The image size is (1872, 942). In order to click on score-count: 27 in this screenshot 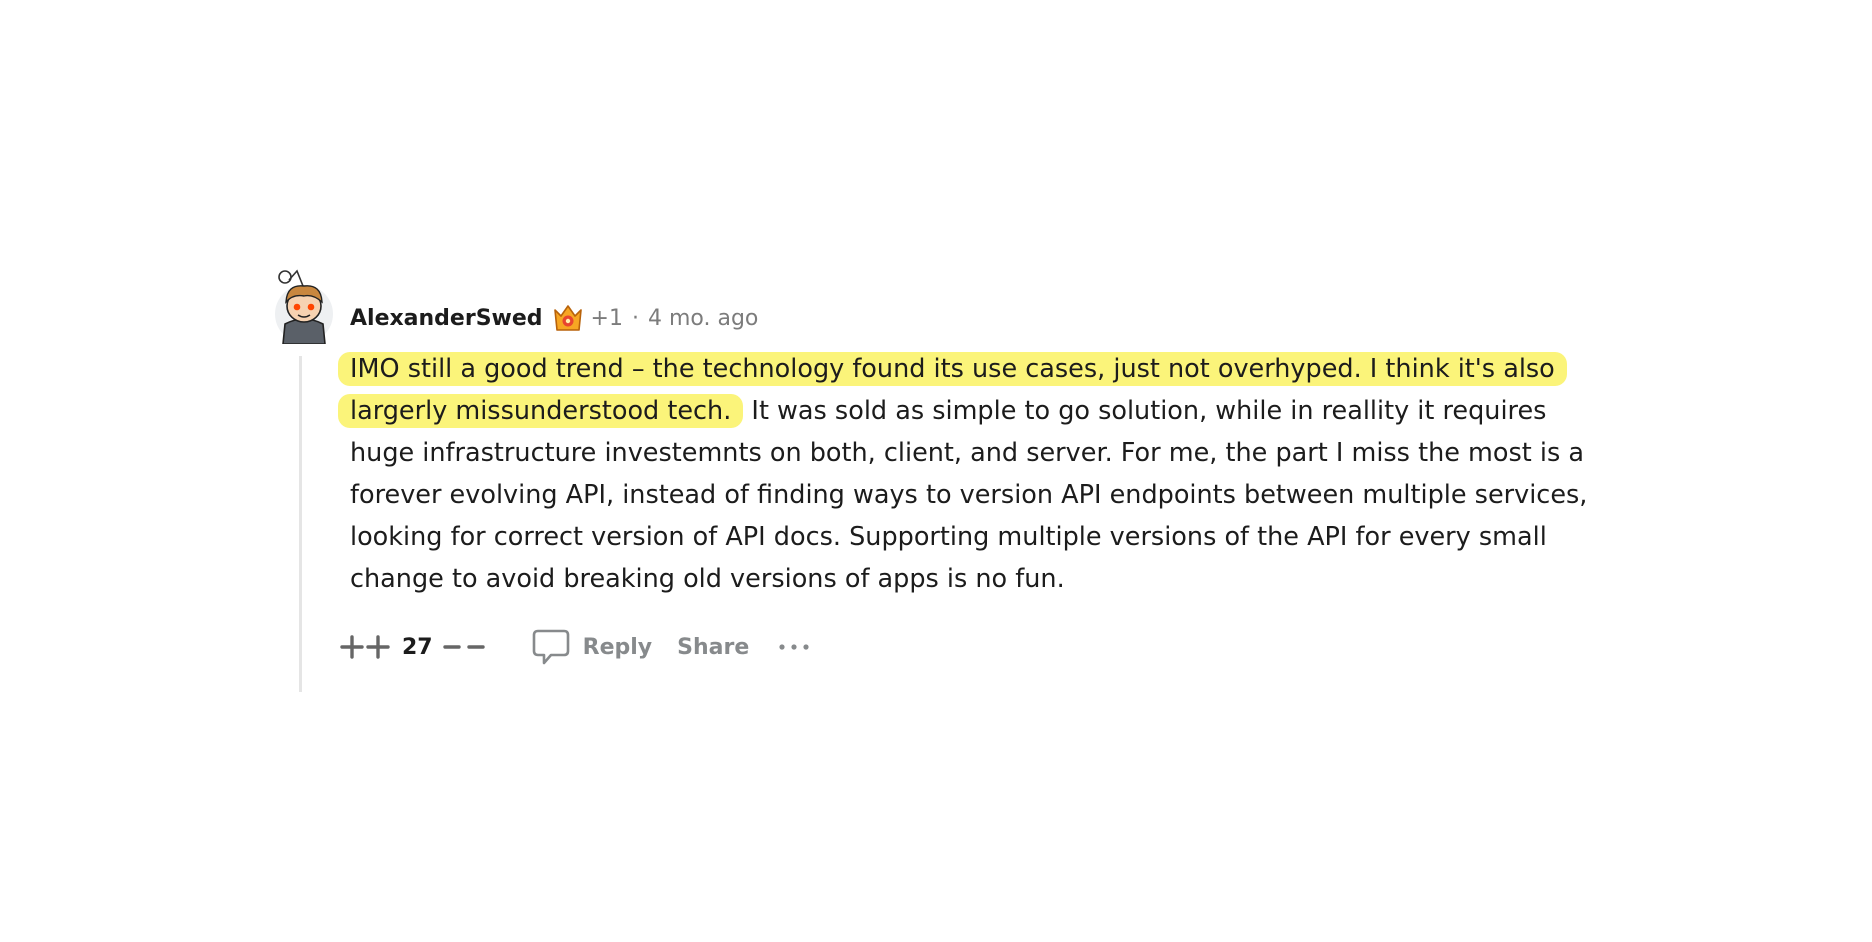, I will do `click(417, 647)`.